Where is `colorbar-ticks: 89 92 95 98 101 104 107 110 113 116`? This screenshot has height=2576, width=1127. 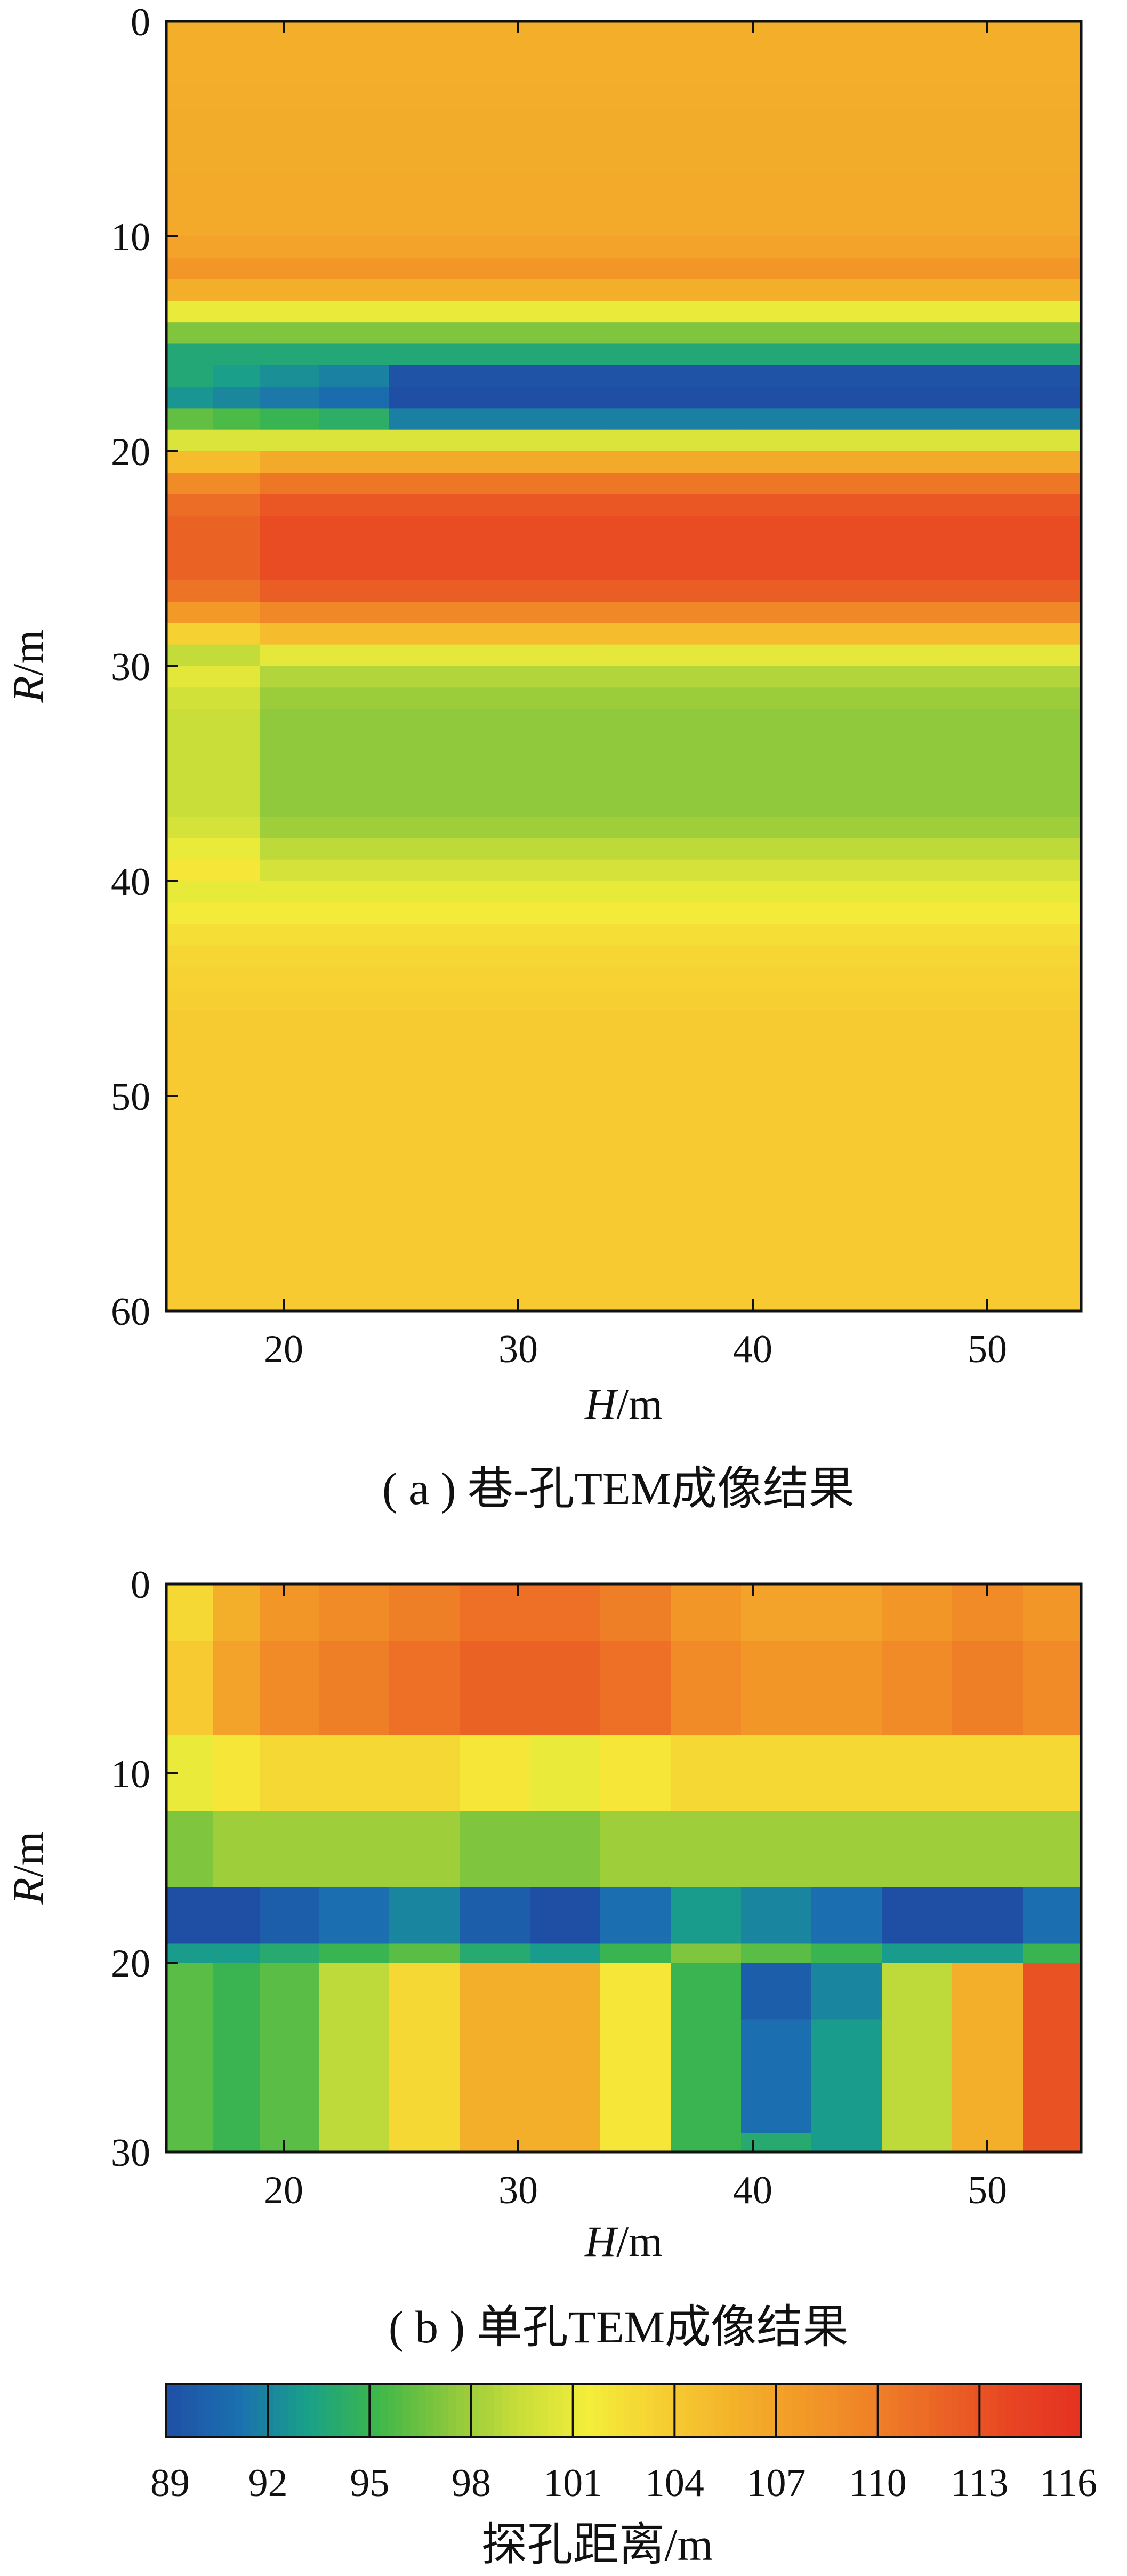
colorbar-ticks: 89 92 95 98 101 104 107 110 113 116 is located at coordinates (623, 2444).